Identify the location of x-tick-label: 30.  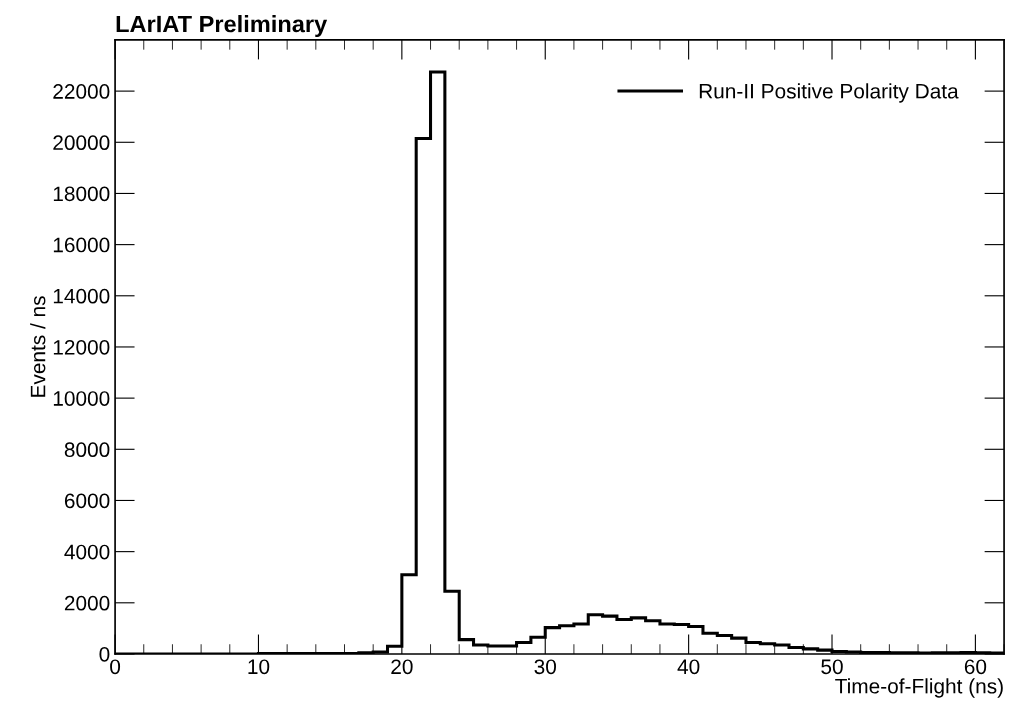
(545, 667).